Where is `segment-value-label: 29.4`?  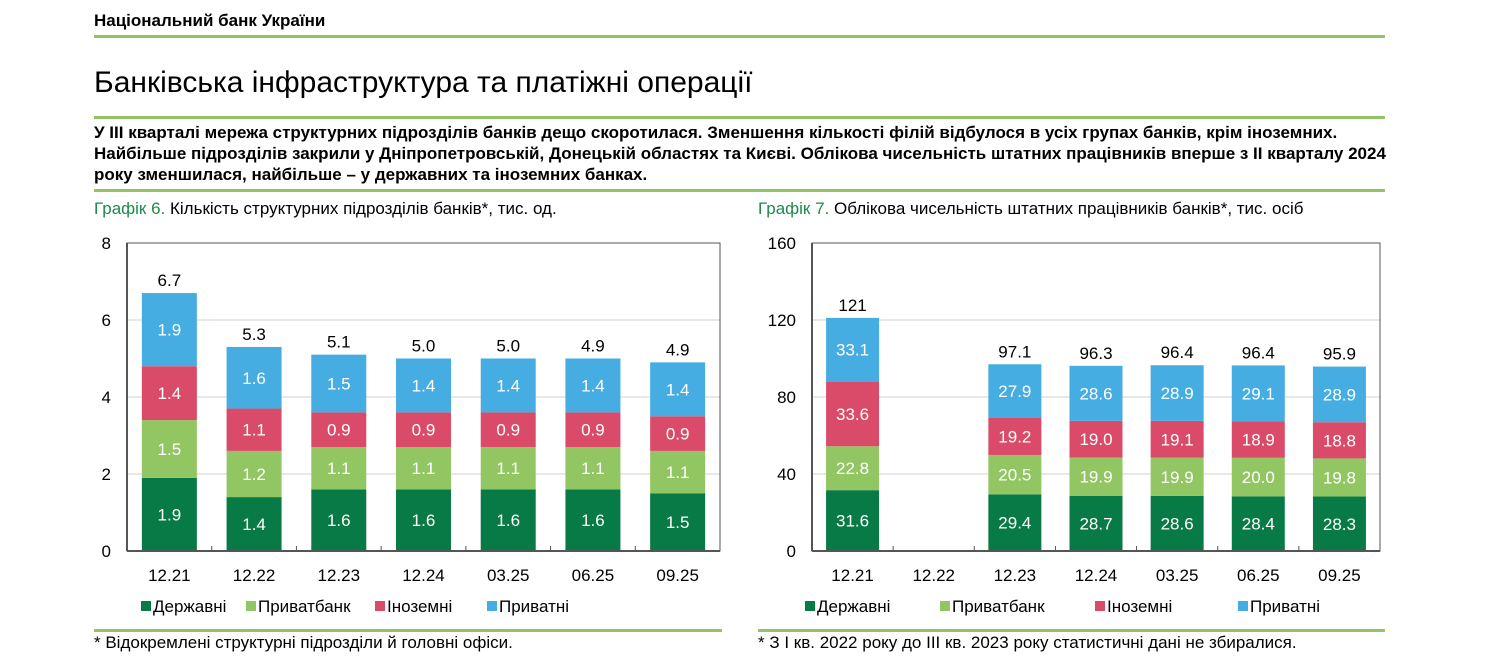 segment-value-label: 29.4 is located at coordinates (1014, 523).